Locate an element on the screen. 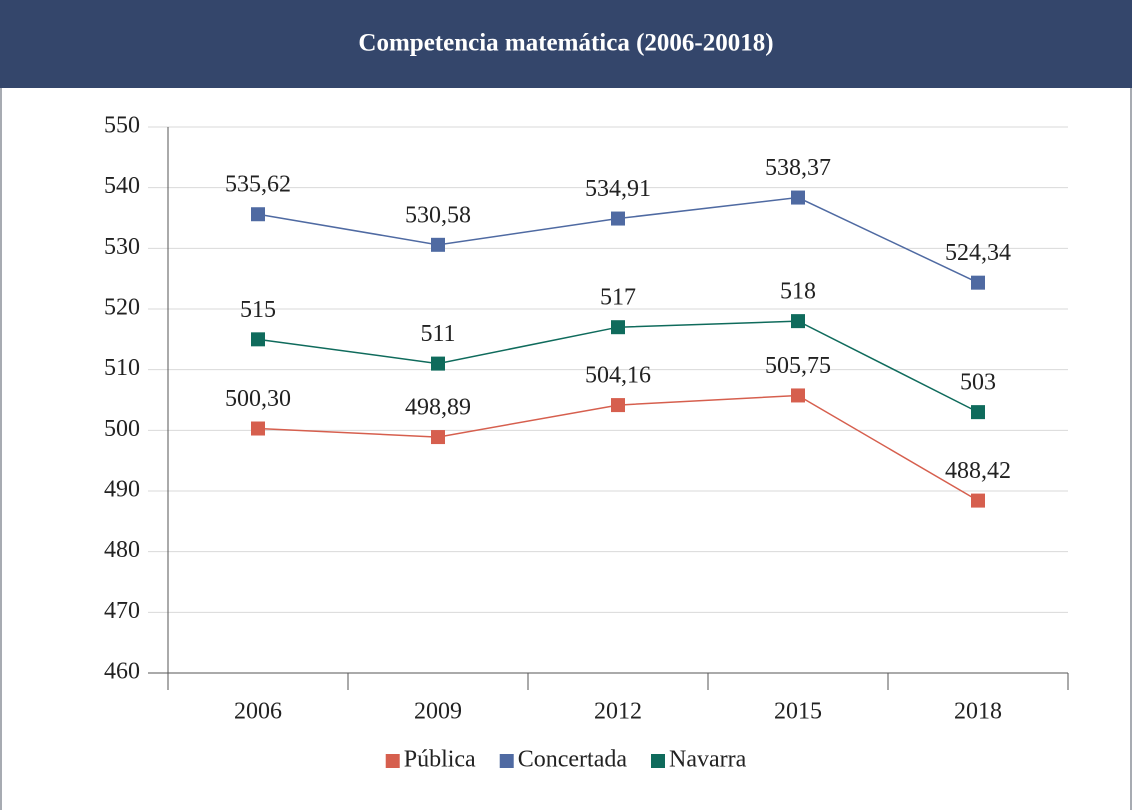  legend-label: Pública is located at coordinates (440, 760).